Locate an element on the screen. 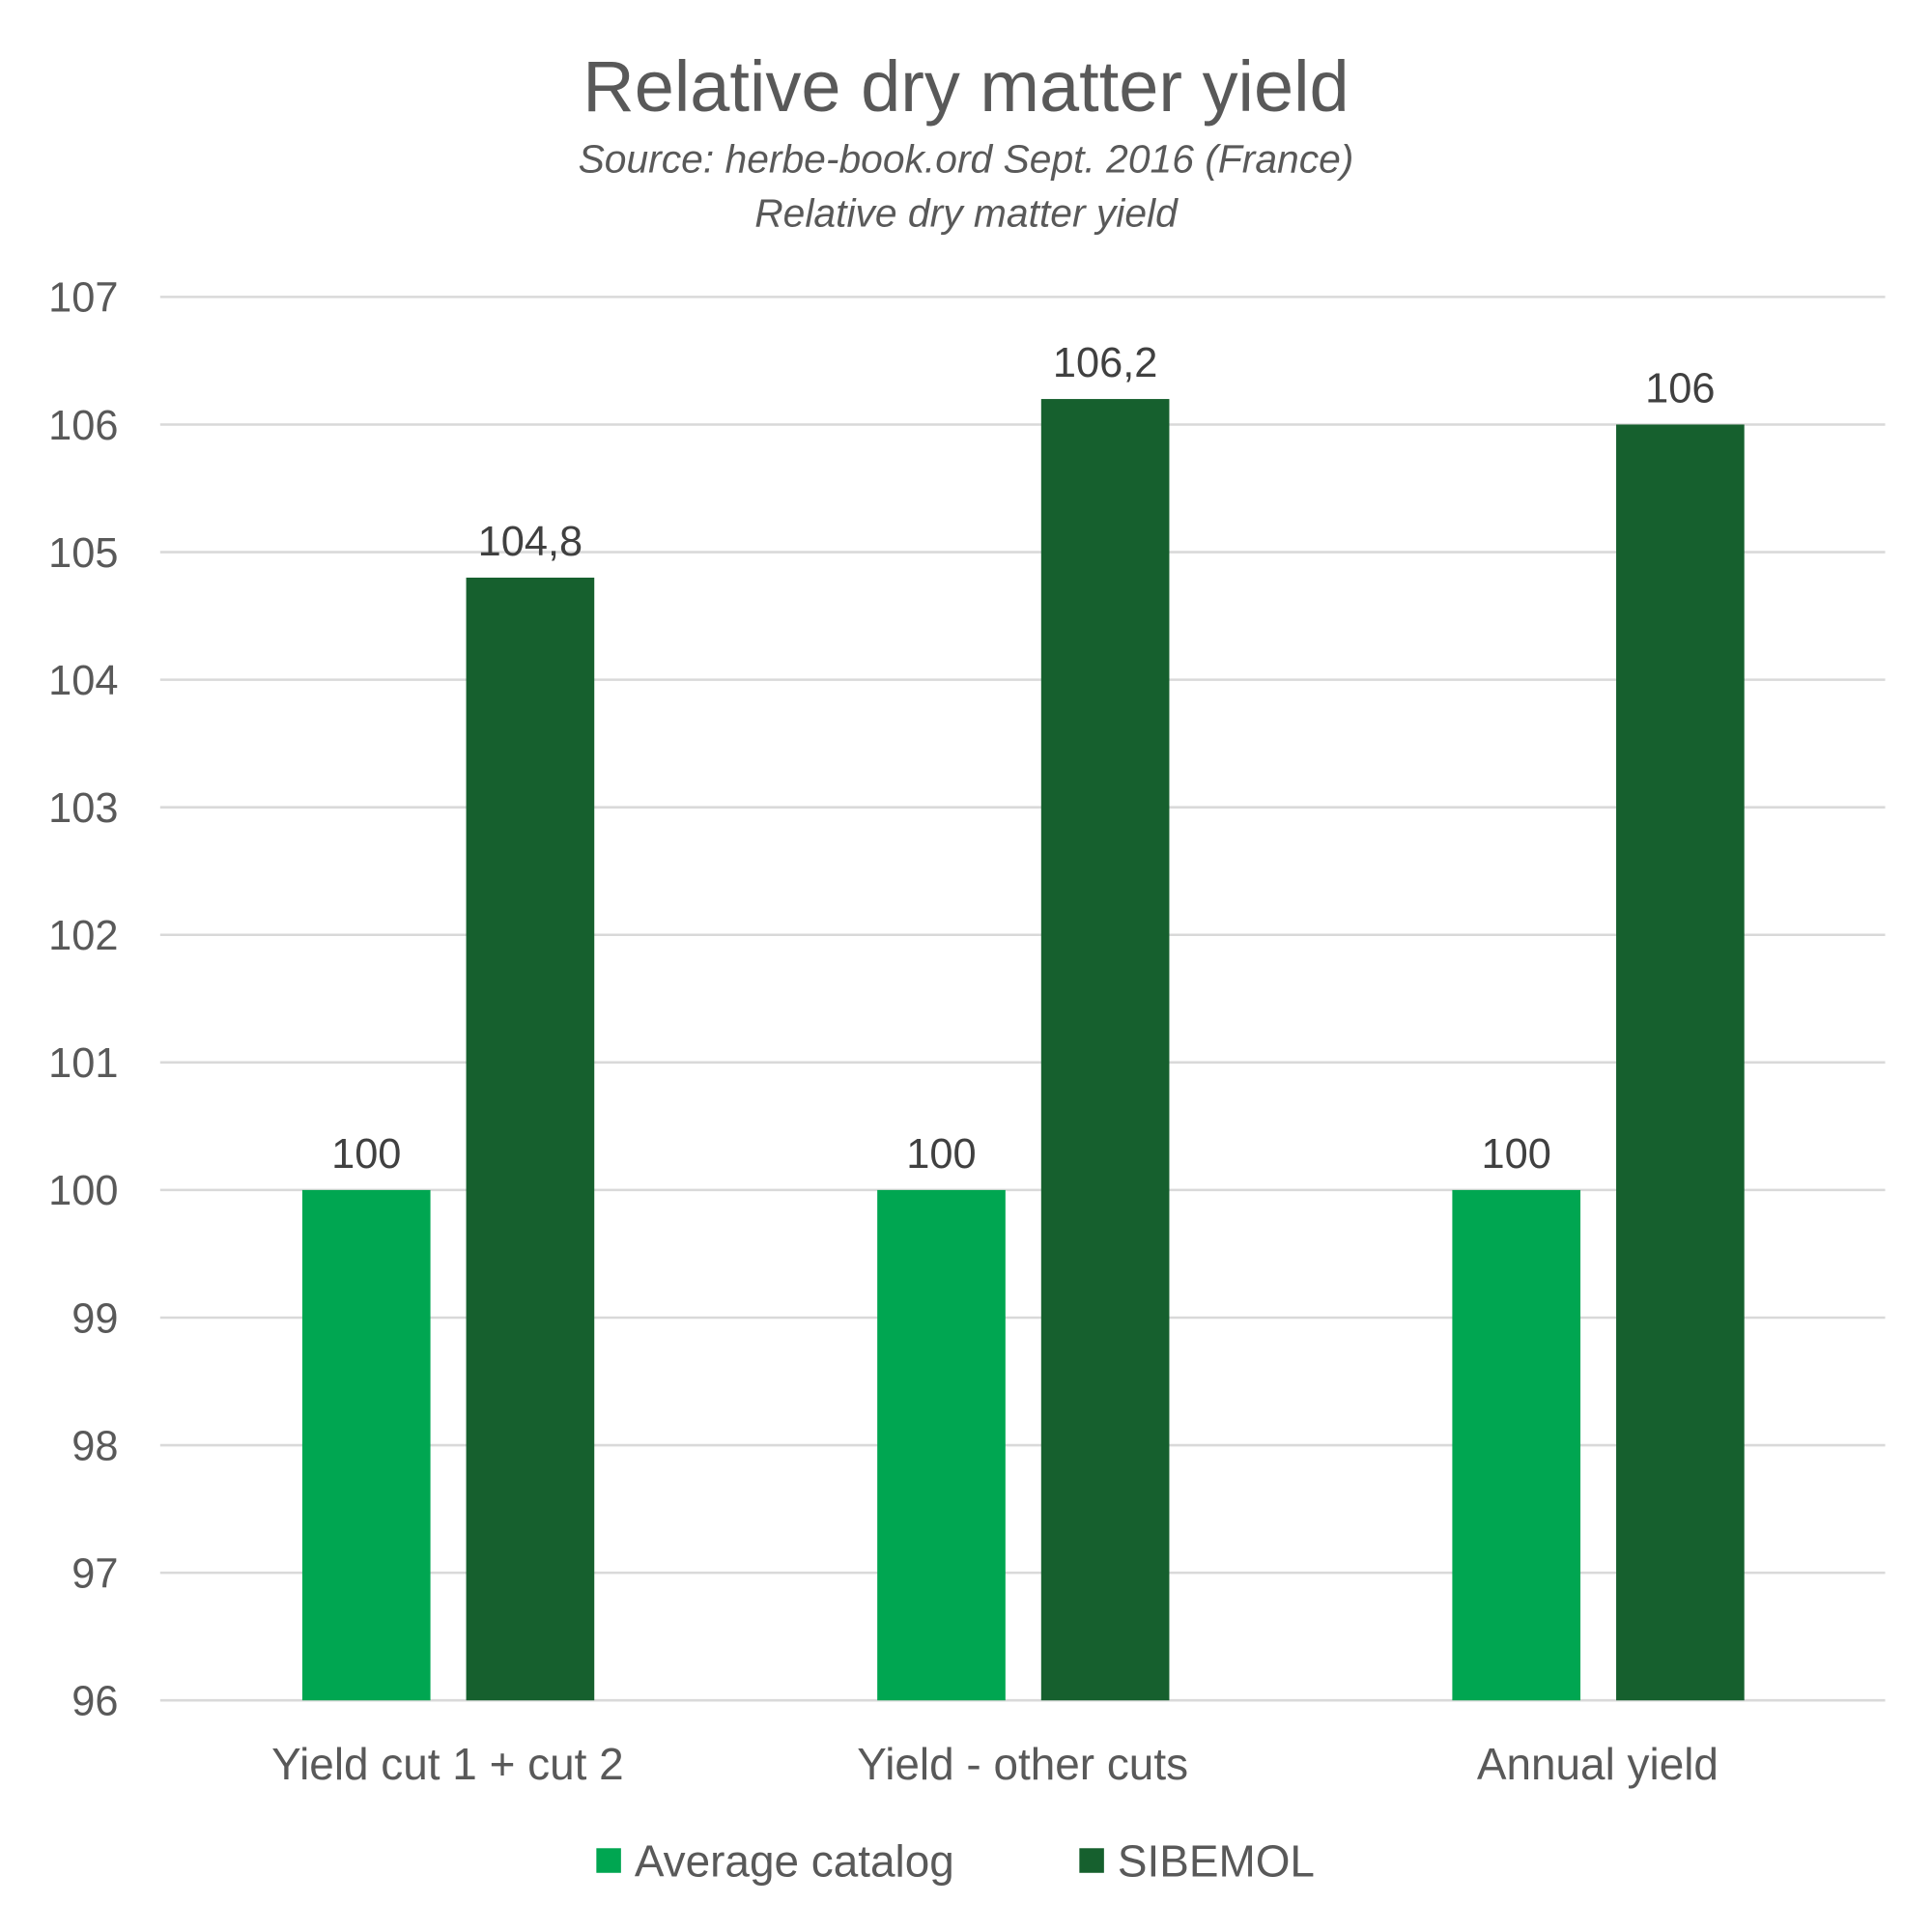  x-category-label: Yield cut 1 + cut 2 is located at coordinates (447, 1764).